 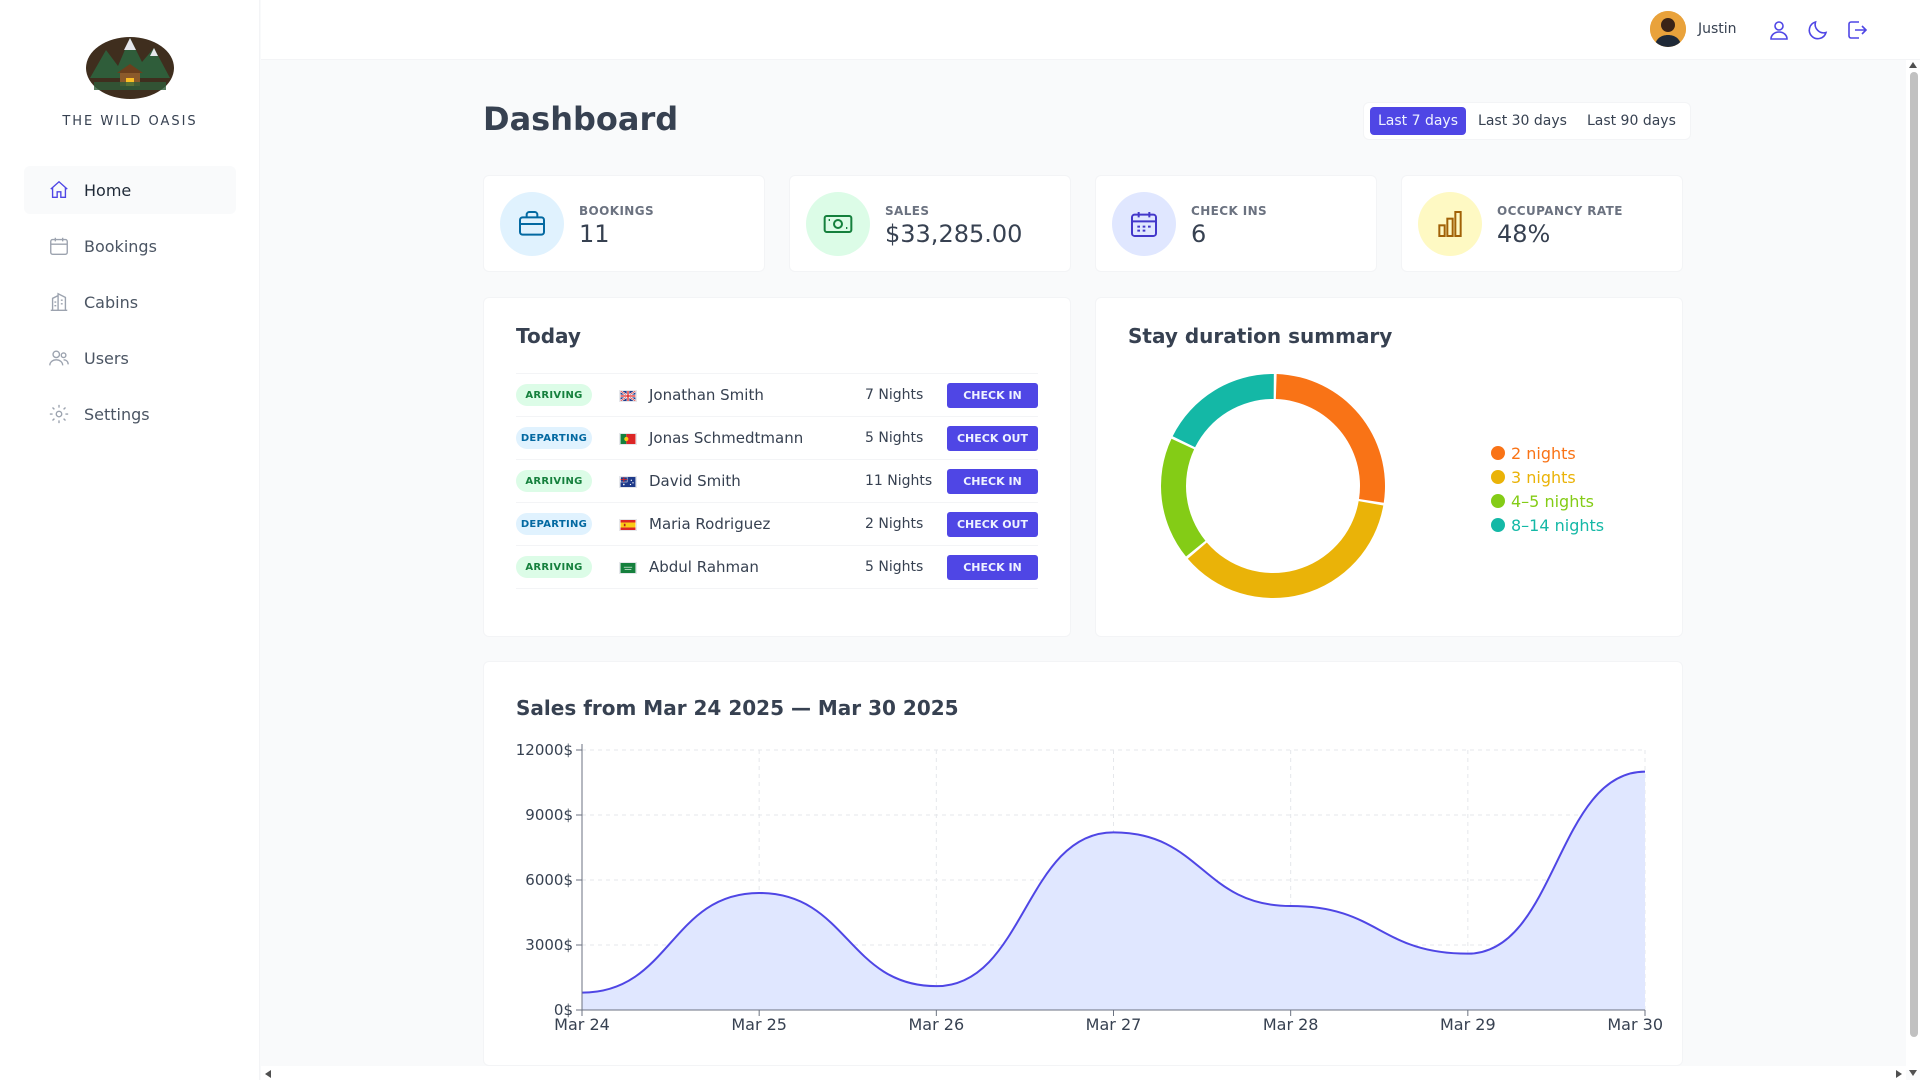 I want to click on legend-item: 4–5 nights, so click(x=1547, y=501).